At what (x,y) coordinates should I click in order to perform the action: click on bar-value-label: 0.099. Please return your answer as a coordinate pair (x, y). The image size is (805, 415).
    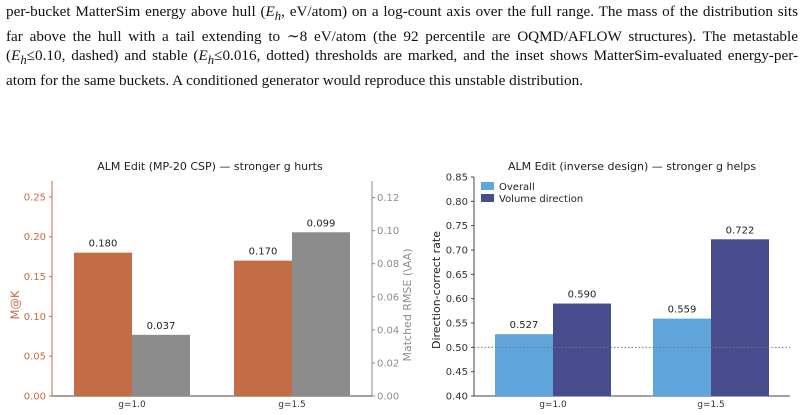
    Looking at the image, I should click on (321, 223).